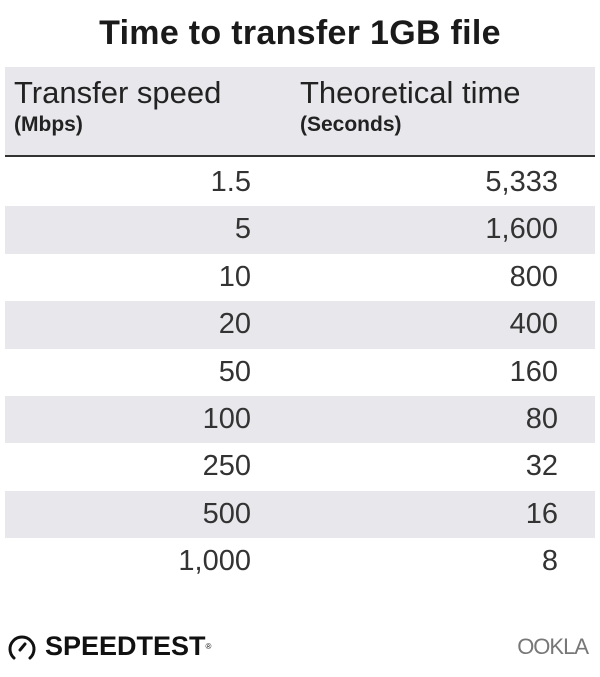 This screenshot has height=677, width=600. What do you see at coordinates (521, 182) in the screenshot?
I see `cell-theoretical-time: 5,333` at bounding box center [521, 182].